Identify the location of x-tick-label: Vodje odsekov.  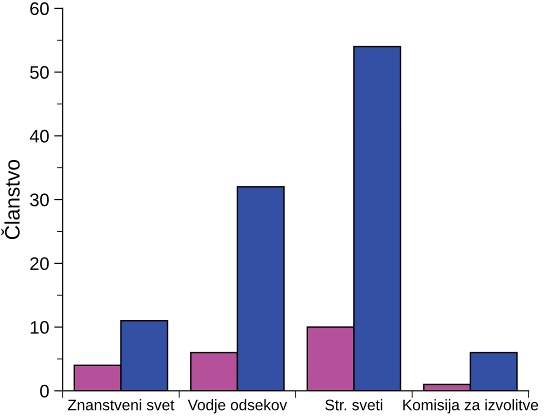
(238, 406).